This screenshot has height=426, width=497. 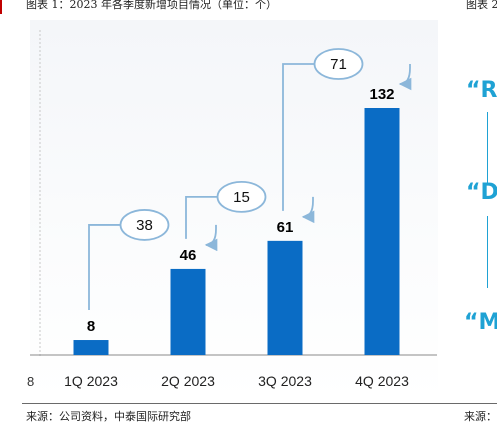 I want to click on right-item-m: “M, so click(x=480, y=322).